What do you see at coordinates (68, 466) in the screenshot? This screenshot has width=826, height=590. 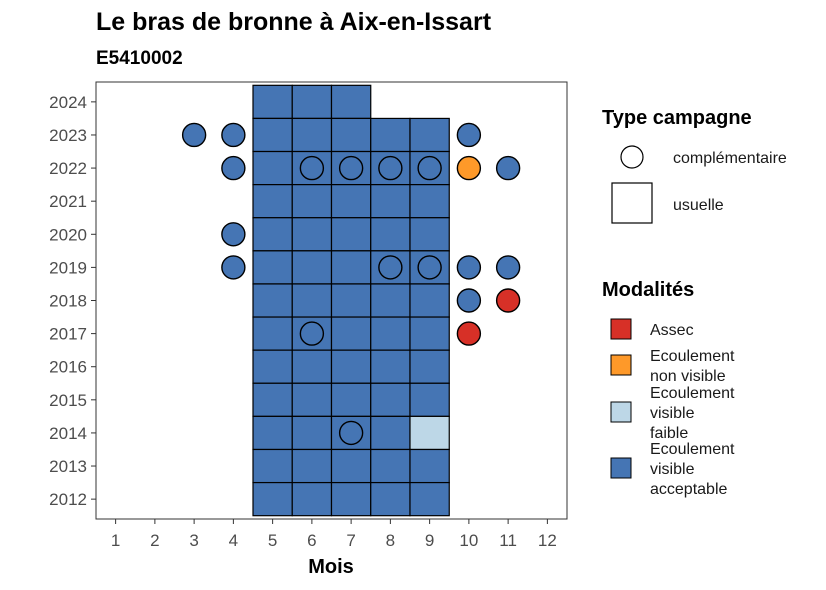 I see `y-tick-label-2013: 2013` at bounding box center [68, 466].